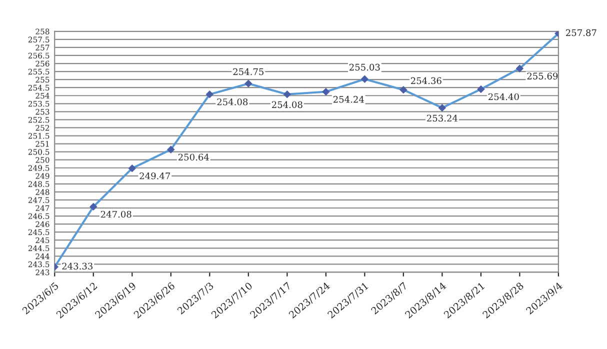  I want to click on data-label: 253.24, so click(442, 118).